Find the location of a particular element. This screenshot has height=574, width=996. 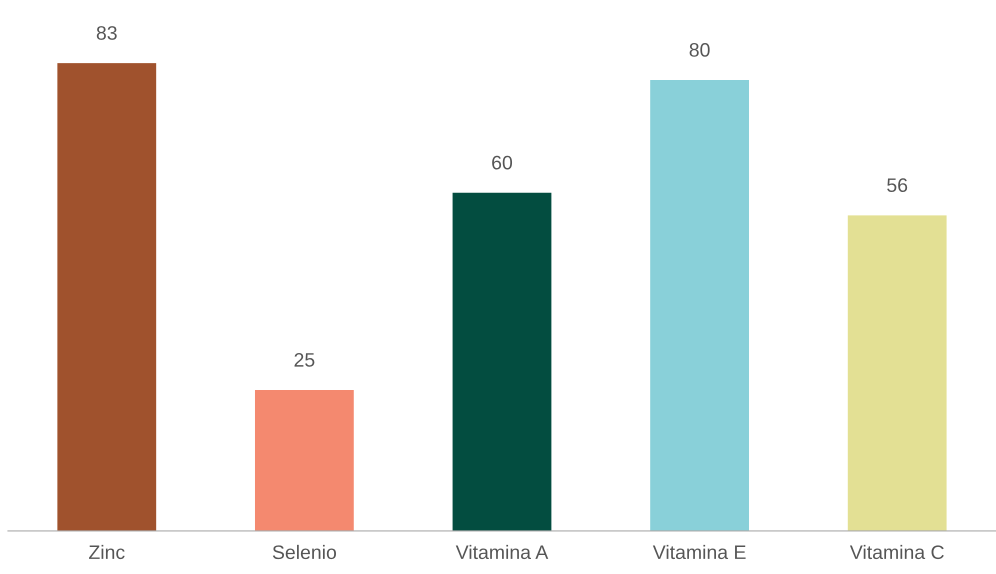

data-label: 60 is located at coordinates (502, 163).